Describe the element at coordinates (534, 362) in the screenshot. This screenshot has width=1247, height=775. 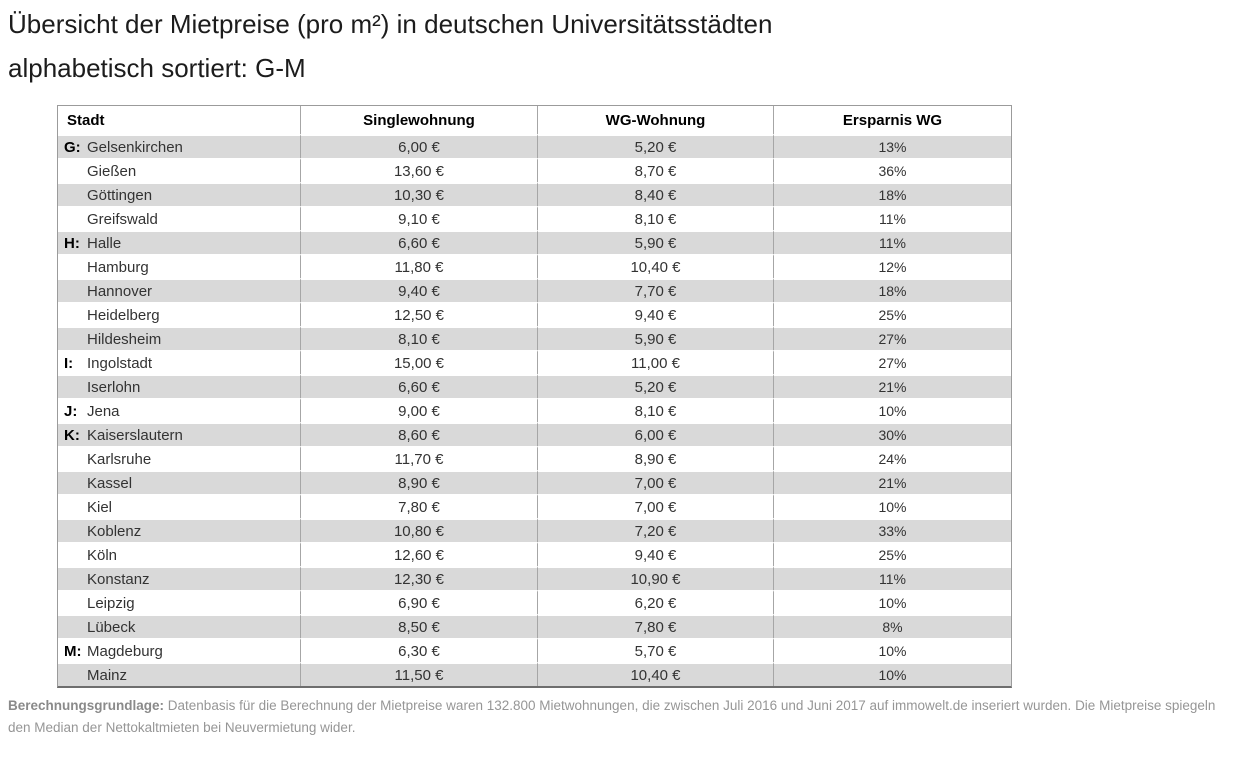
I see `table-row: I: Ingolstadt 15,00 €11,00 €27%` at that location.